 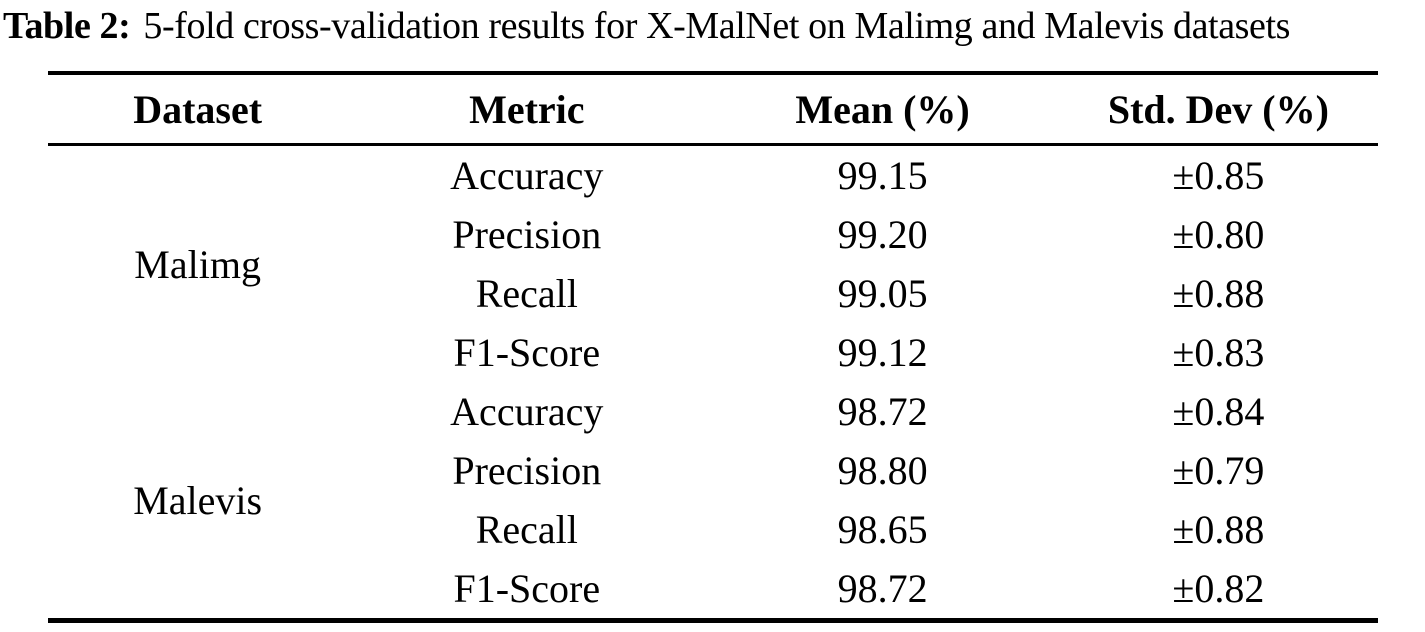 I want to click on col-header-std-dev: Std. Dev (%), so click(x=1218, y=109).